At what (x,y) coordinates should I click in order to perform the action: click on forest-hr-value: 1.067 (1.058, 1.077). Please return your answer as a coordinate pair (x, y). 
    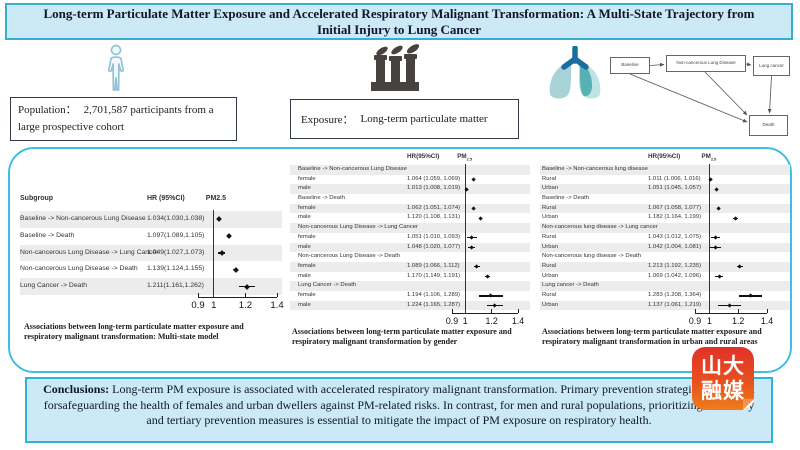
    Looking at the image, I should click on (675, 207).